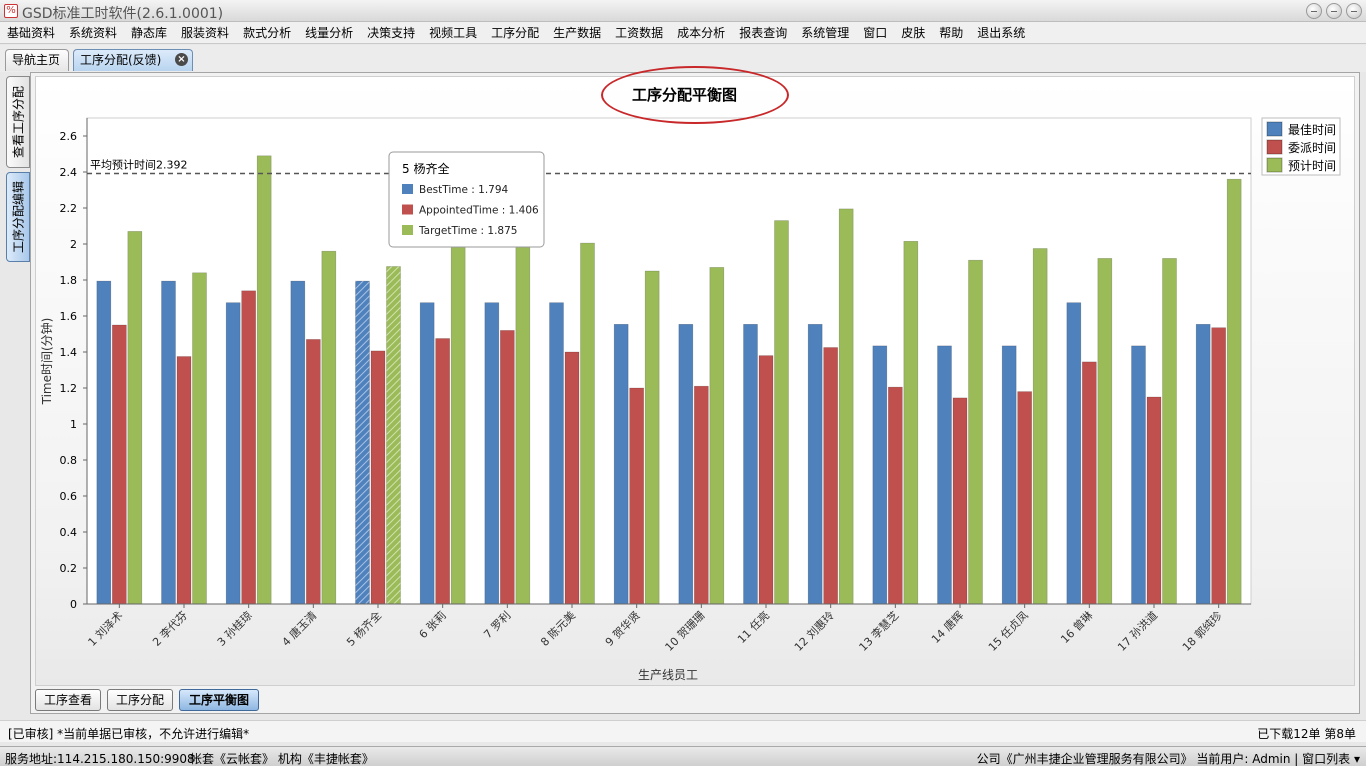 The height and width of the screenshot is (766, 1366). What do you see at coordinates (875, 33) in the screenshot?
I see `menu-item-14: 窗口` at bounding box center [875, 33].